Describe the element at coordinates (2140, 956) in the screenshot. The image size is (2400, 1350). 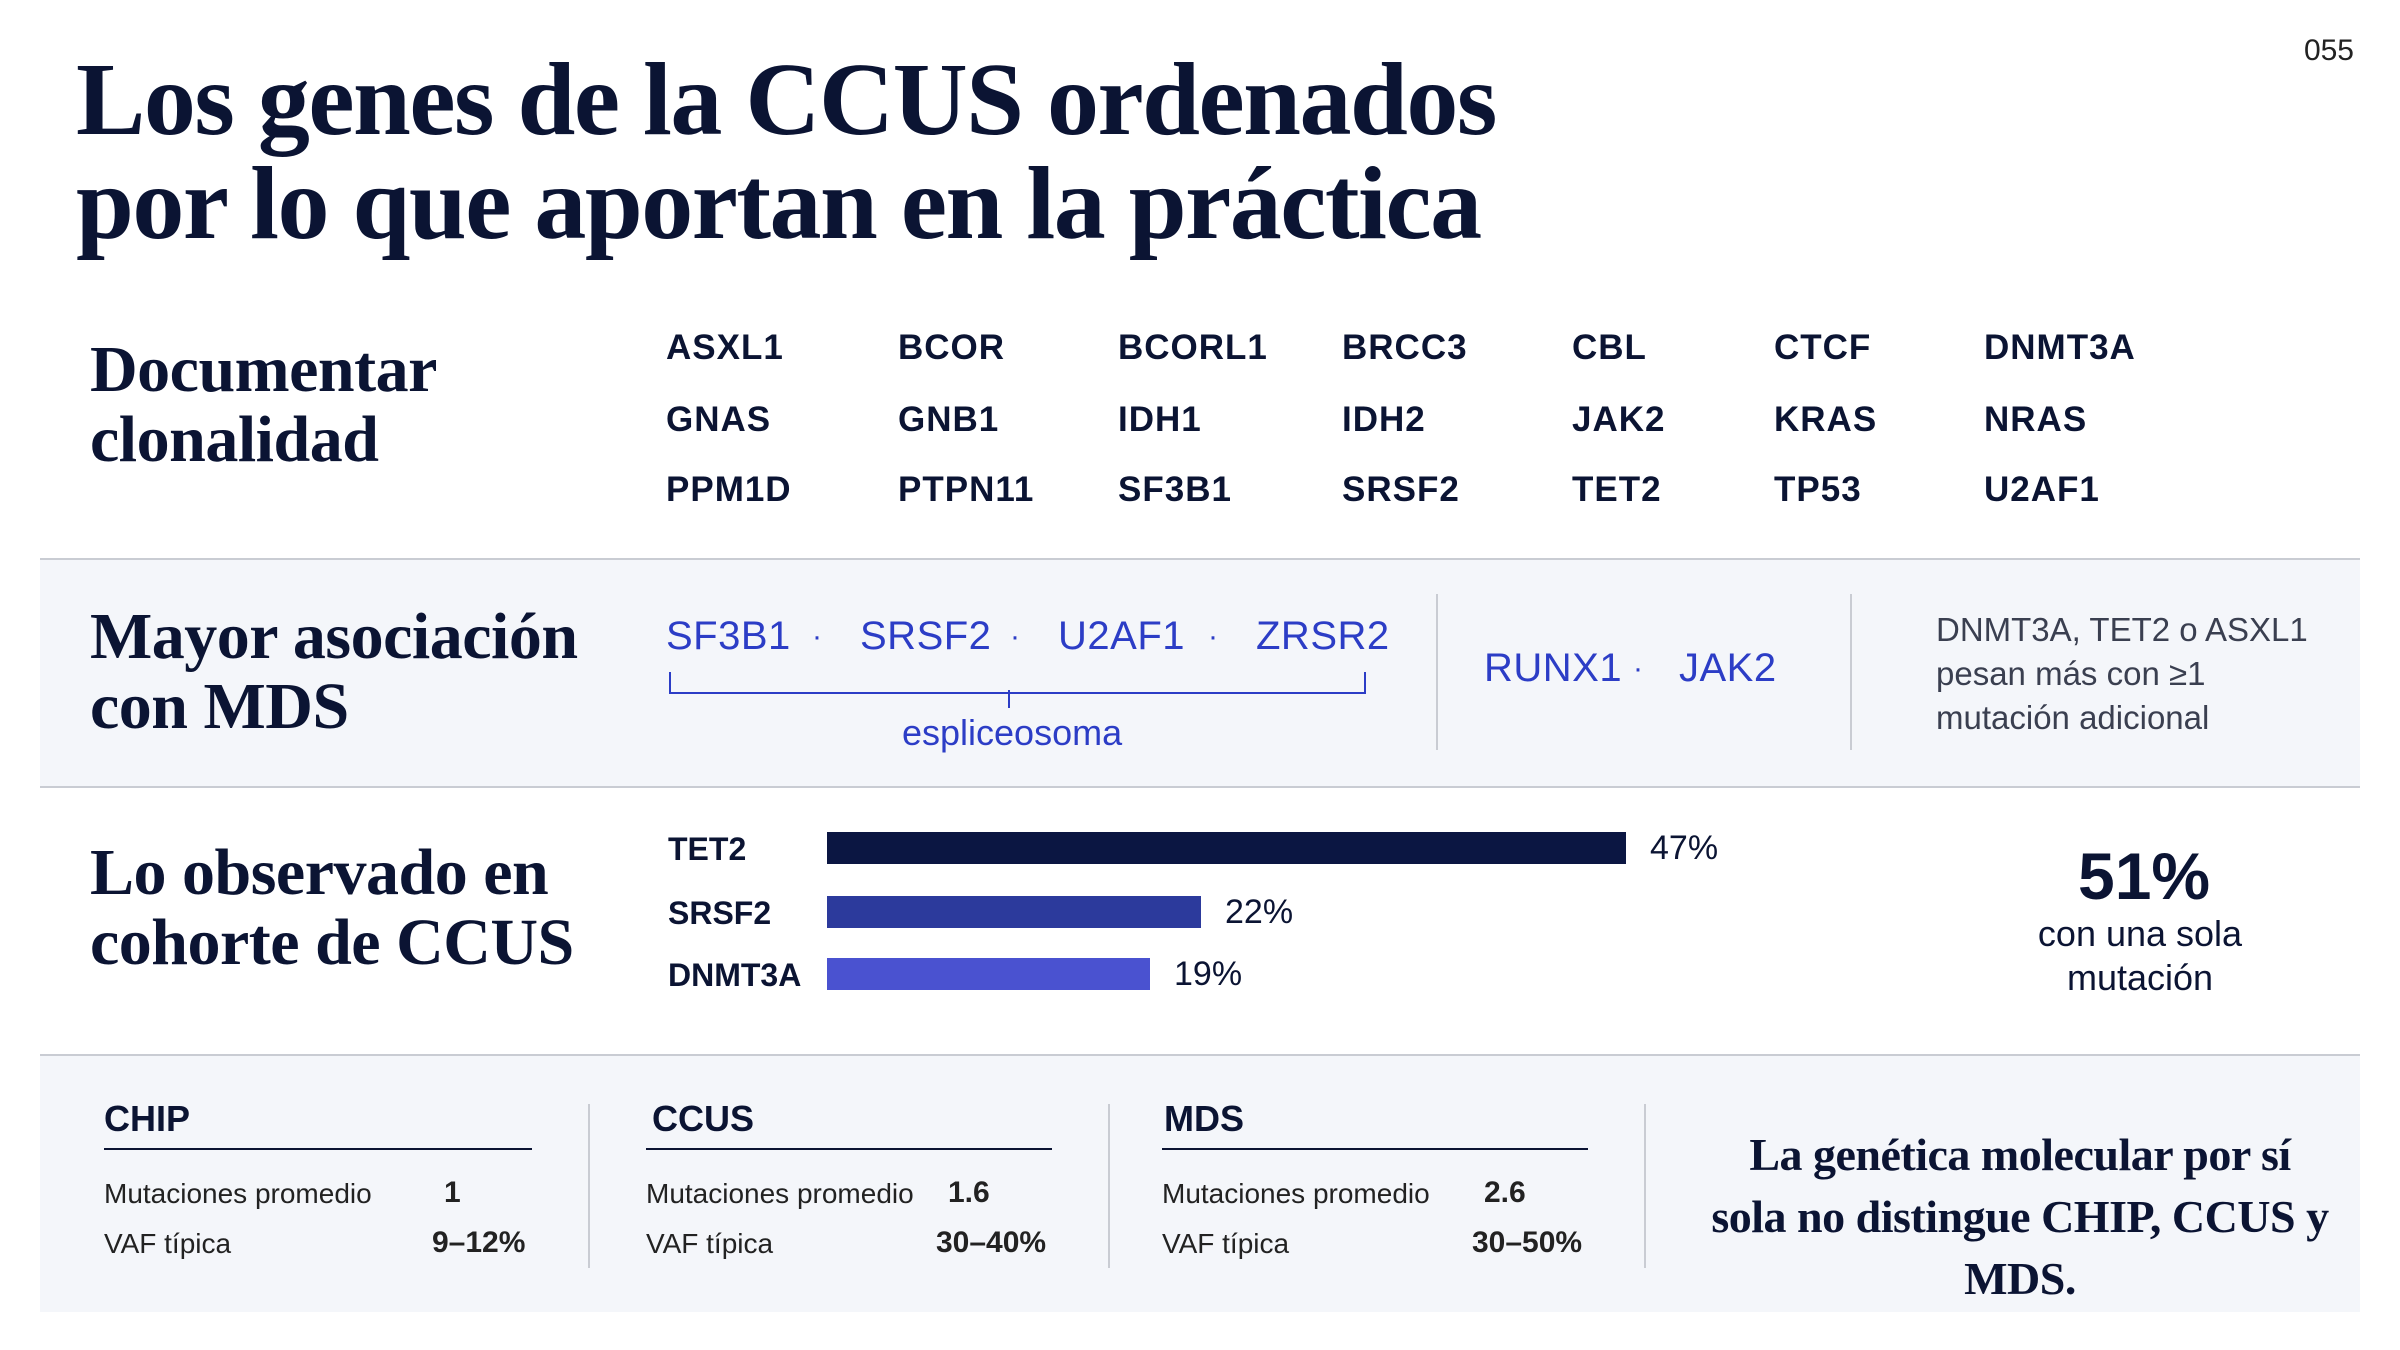
I see `big-stat-caption: con una sola mutación` at that location.